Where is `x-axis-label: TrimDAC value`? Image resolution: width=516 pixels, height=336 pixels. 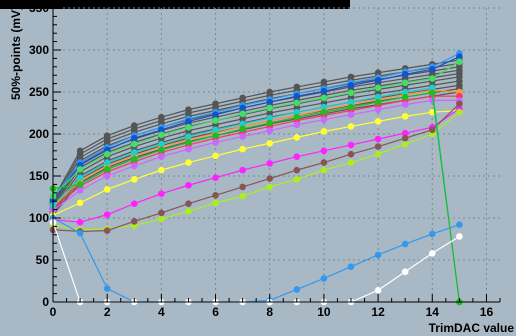
x-axis-label: TrimDAC value is located at coordinates (472, 328).